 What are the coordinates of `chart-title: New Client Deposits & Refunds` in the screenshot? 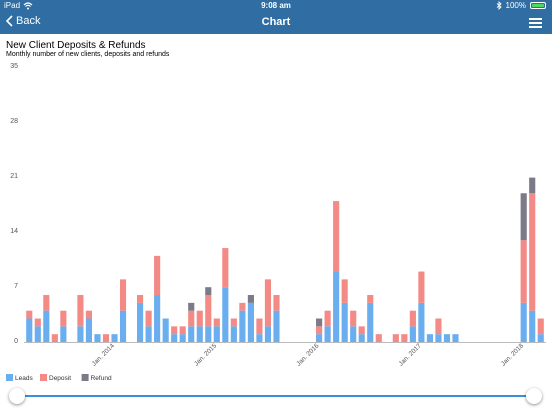 It's located at (76, 45).